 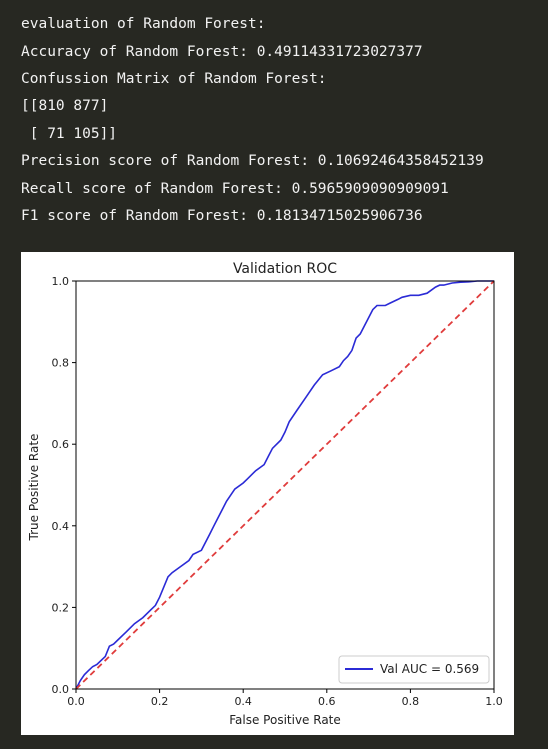 I want to click on legend-box, so click(x=414, y=669).